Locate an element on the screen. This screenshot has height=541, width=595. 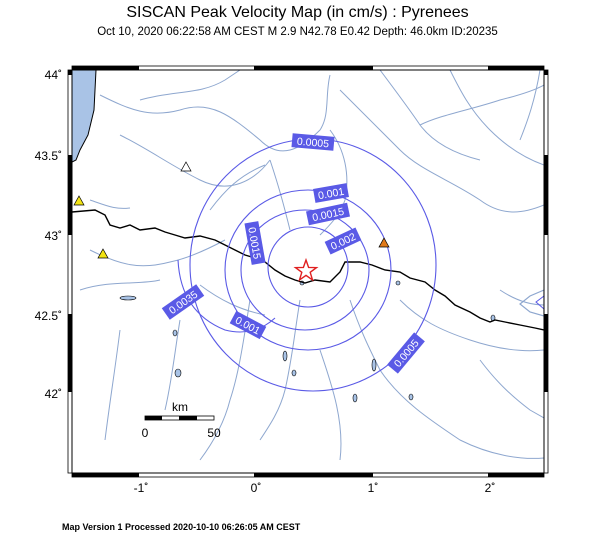
lon-tick-label: -1˚ is located at coordinates (141, 488).